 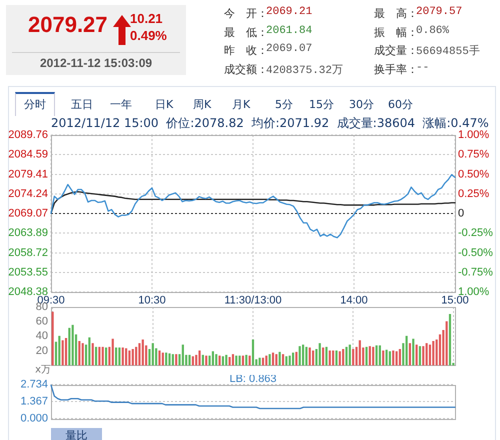 What do you see at coordinates (289, 30) in the screenshot?
I see `text: 2061.84` at bounding box center [289, 30].